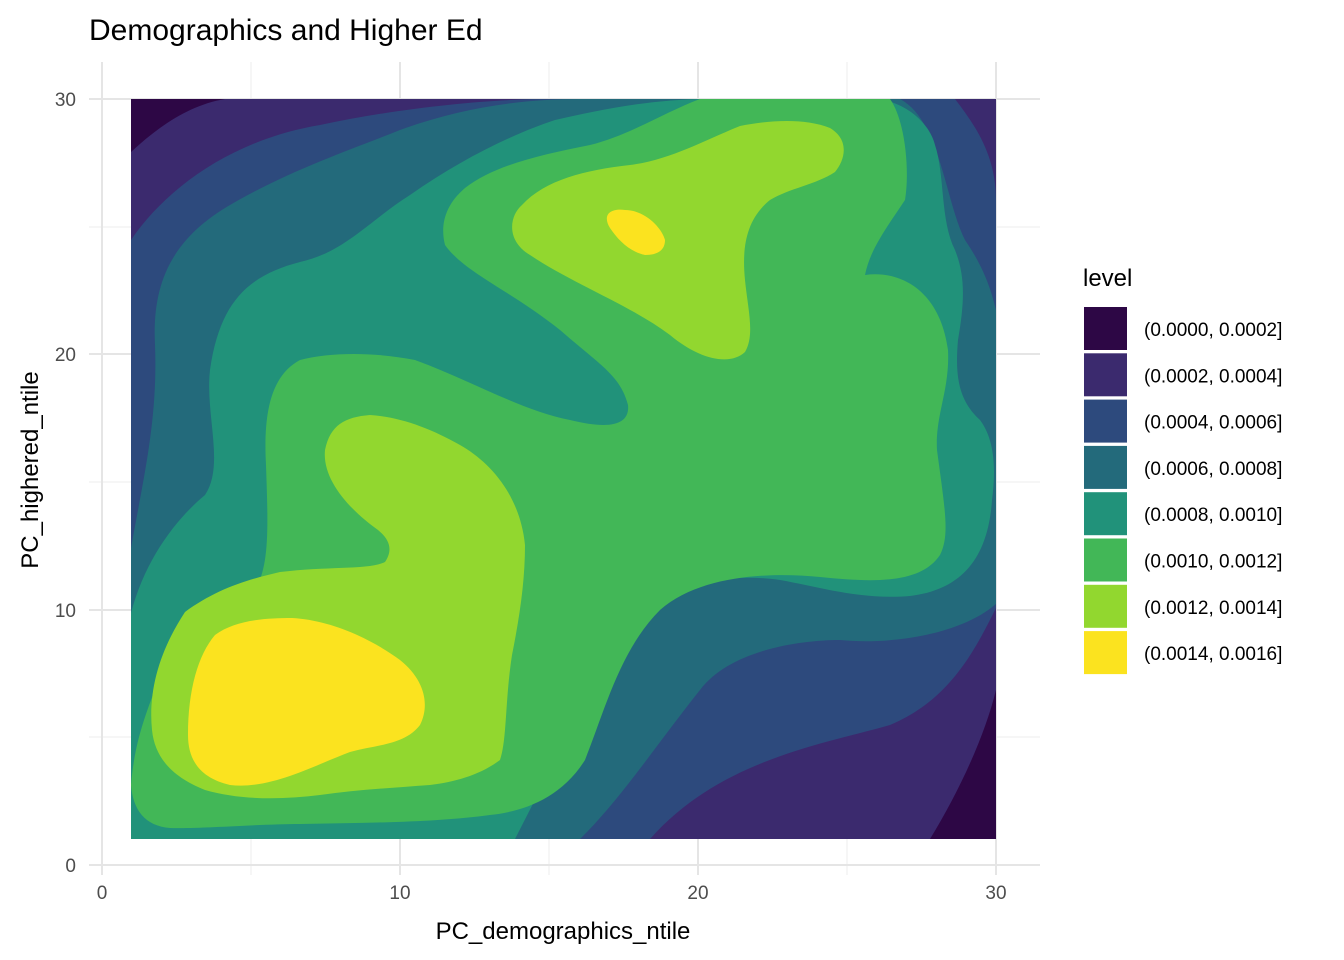  I want to click on x-axis: 0 10 20 30, so click(552, 893).